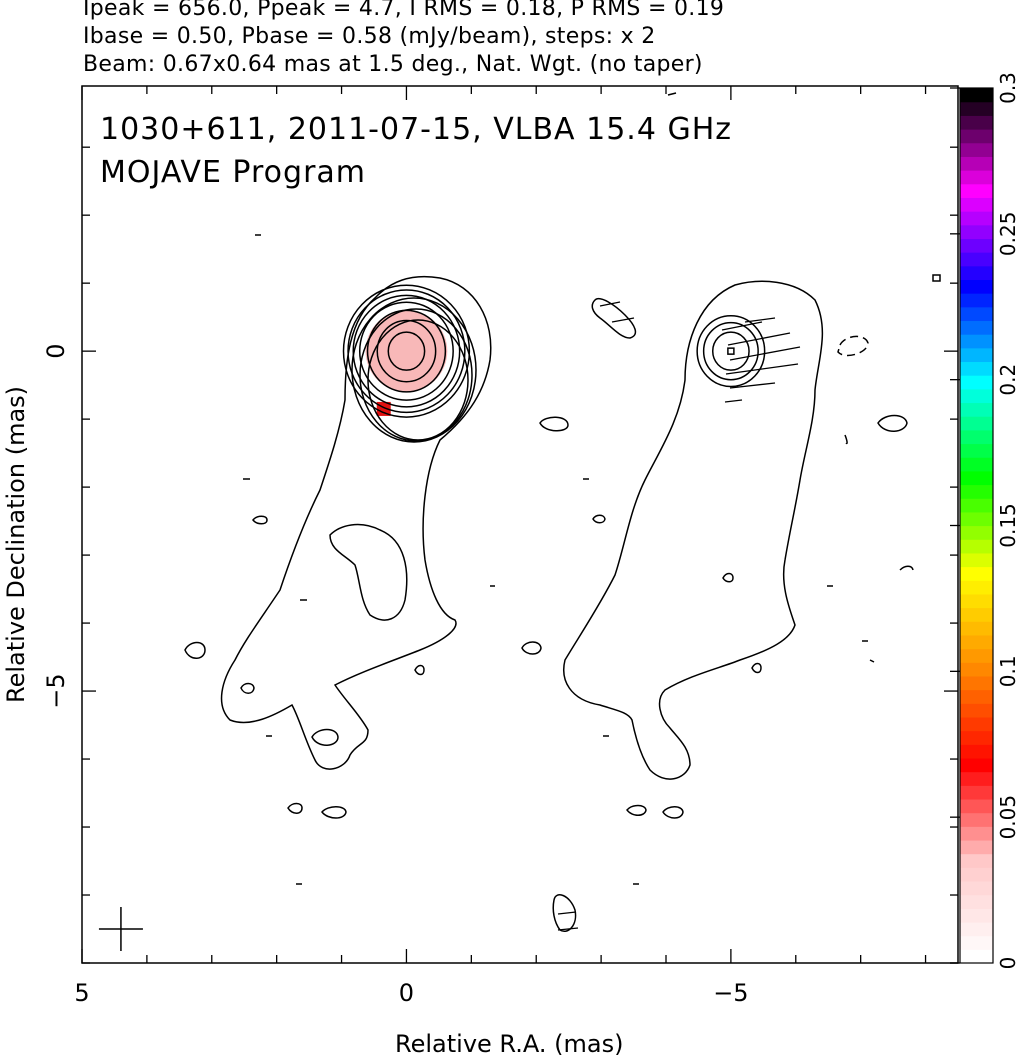  Describe the element at coordinates (406, 993) in the screenshot. I see `x-tick-label: 0` at that location.